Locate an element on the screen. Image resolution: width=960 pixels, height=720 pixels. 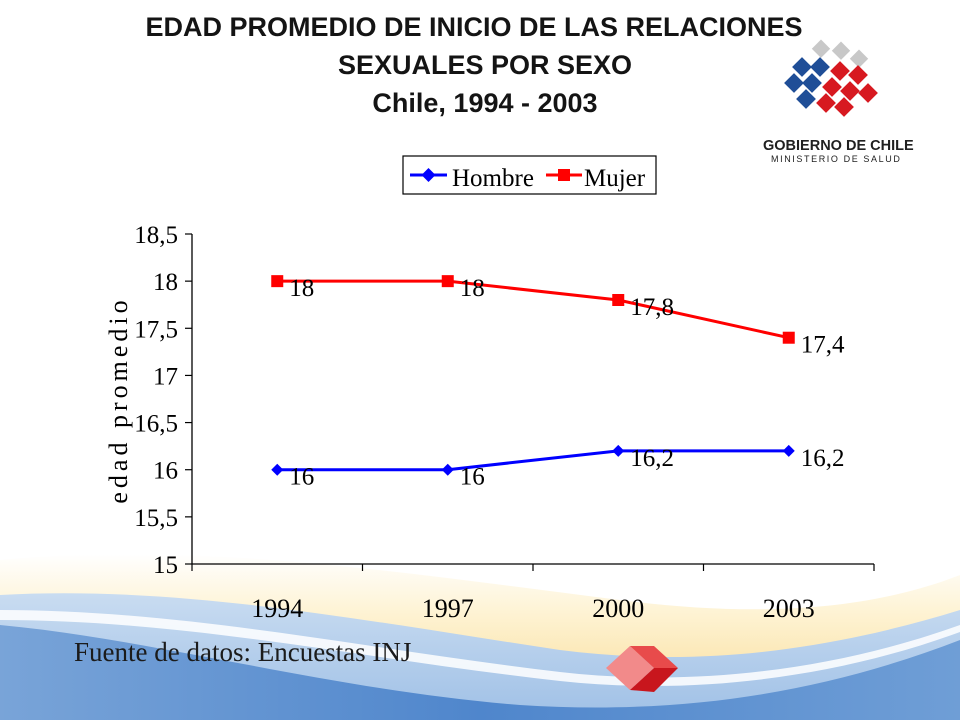
y-tick-label: 18,5 is located at coordinates (156, 235).